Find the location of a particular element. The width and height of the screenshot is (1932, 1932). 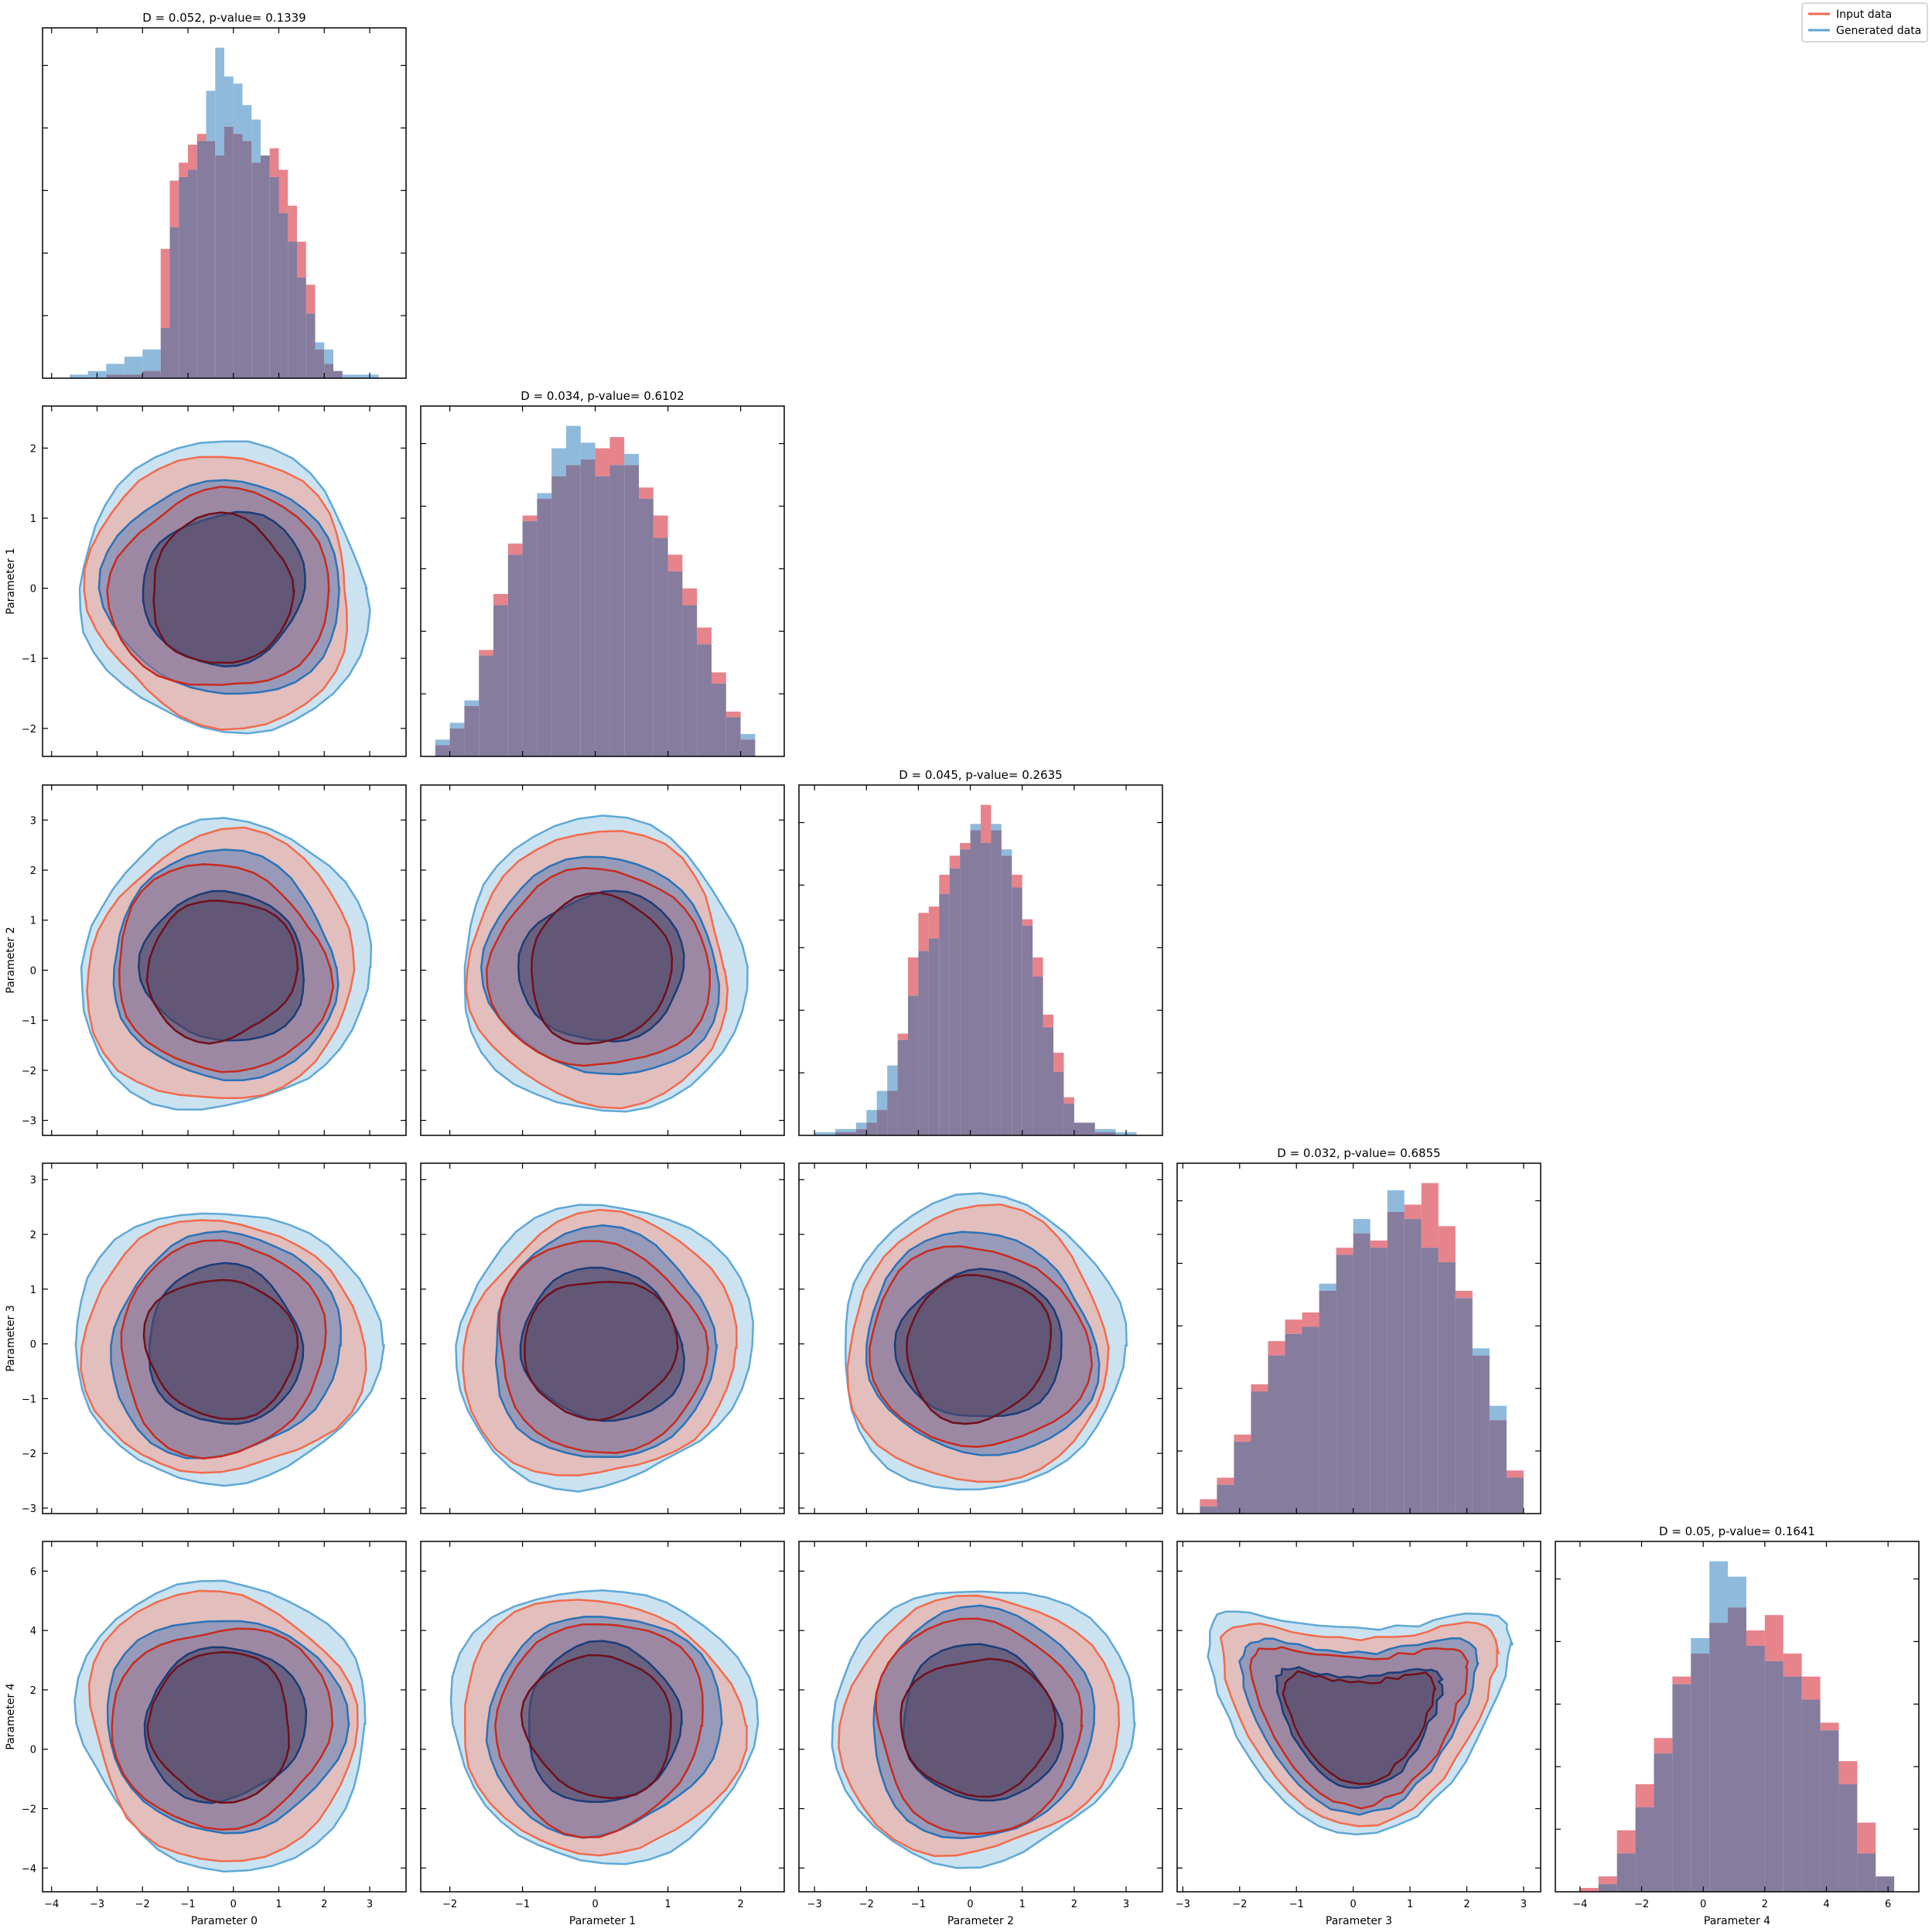

x-tick-label: −4 is located at coordinates (51, 1904).